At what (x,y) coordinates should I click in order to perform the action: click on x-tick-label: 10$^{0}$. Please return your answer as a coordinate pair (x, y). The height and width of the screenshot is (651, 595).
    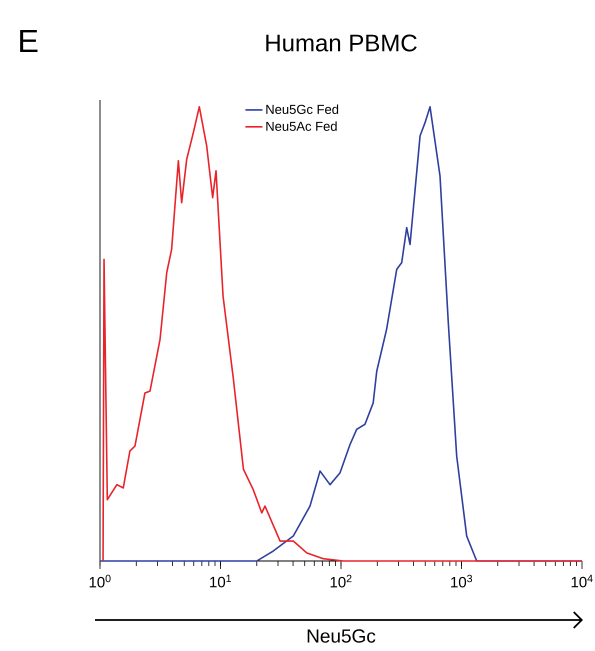
    Looking at the image, I should click on (100, 581).